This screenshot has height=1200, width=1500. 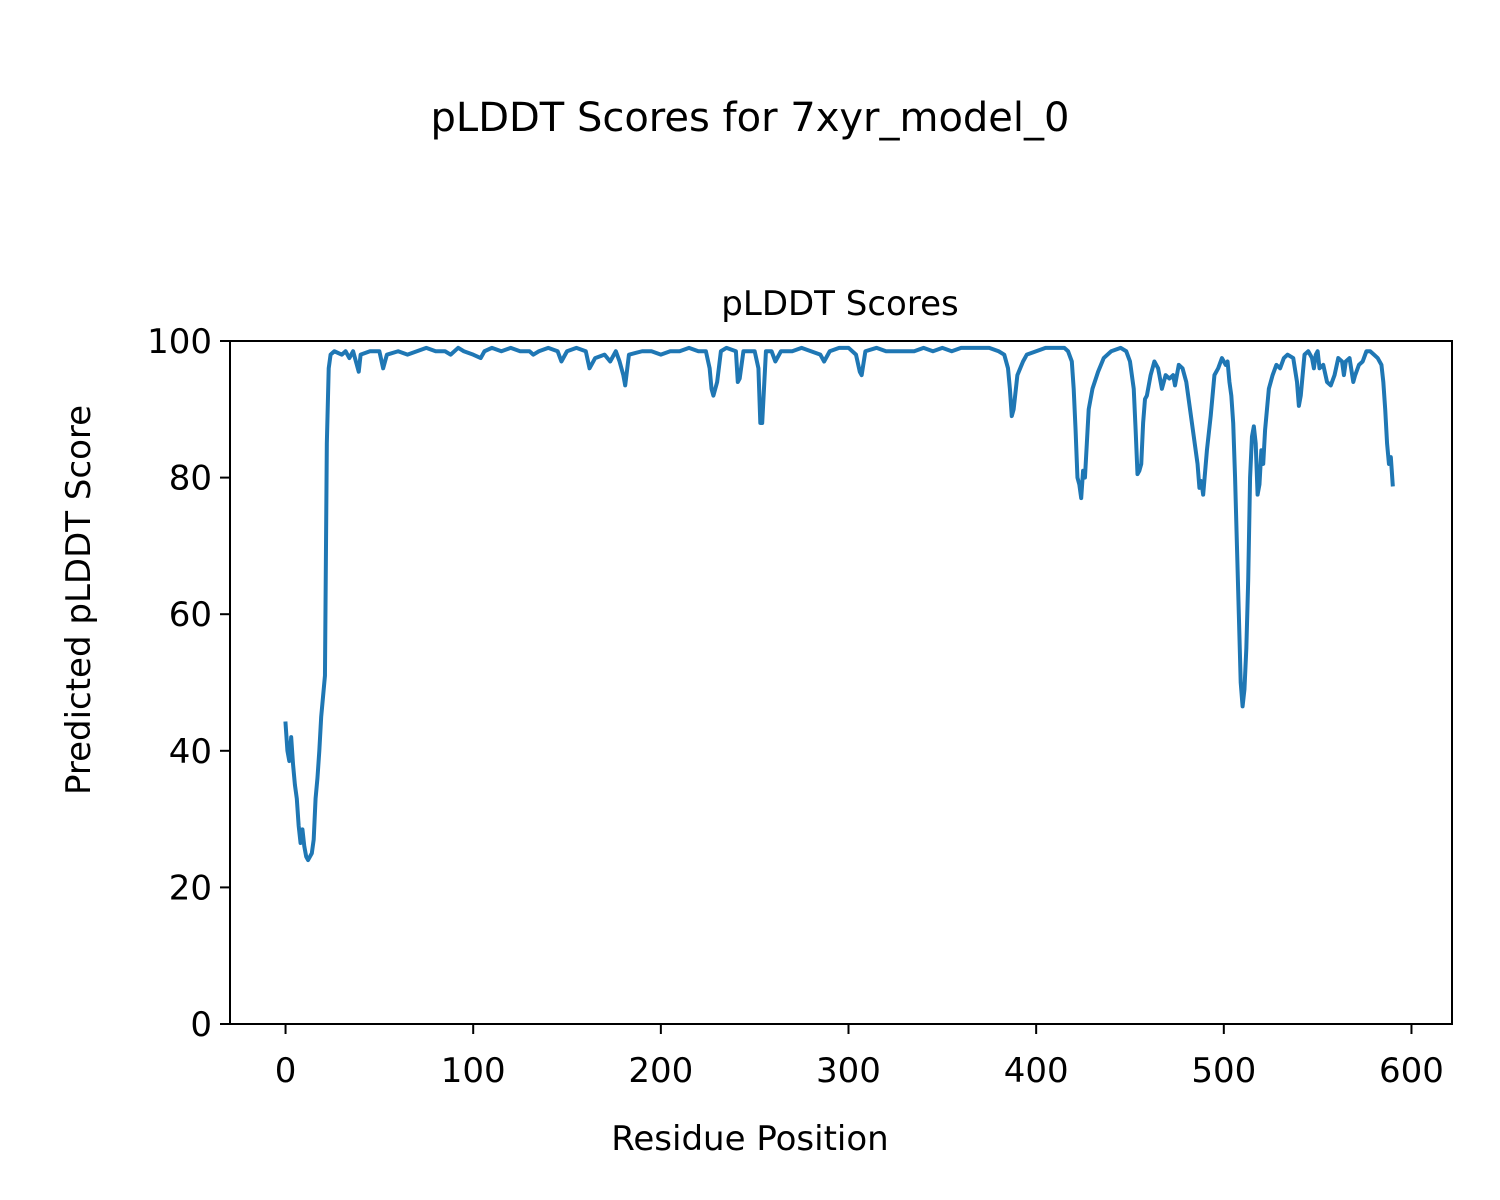 I want to click on plot-title: pLDDT Scores, so click(x=839, y=304).